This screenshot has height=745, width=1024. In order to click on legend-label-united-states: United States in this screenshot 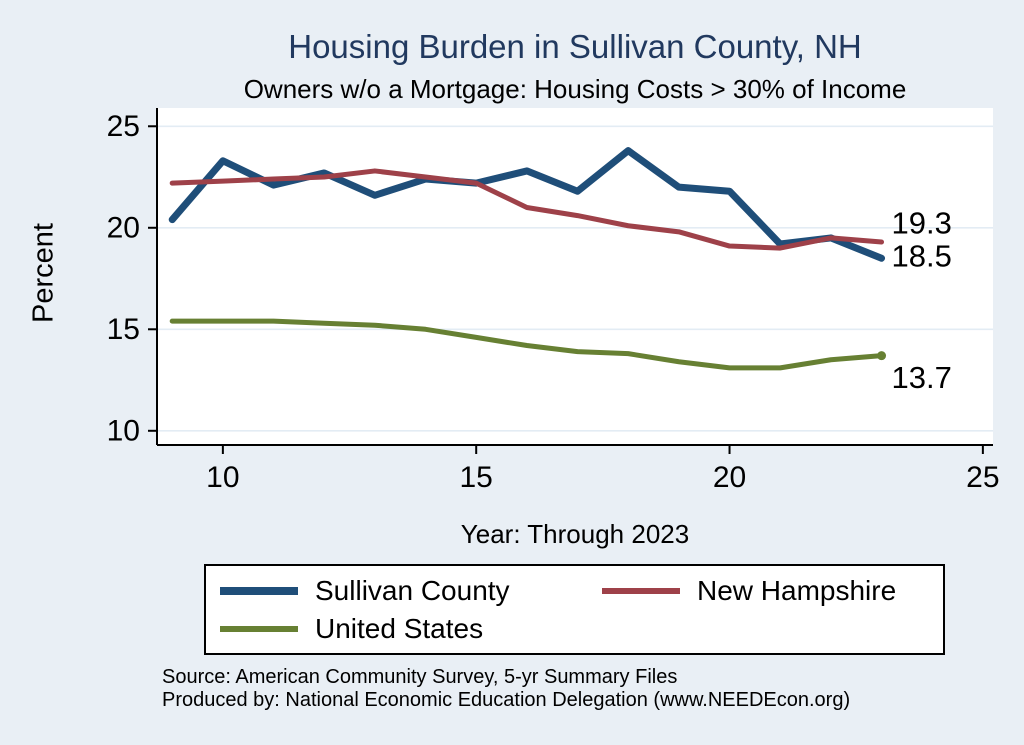, I will do `click(399, 628)`.